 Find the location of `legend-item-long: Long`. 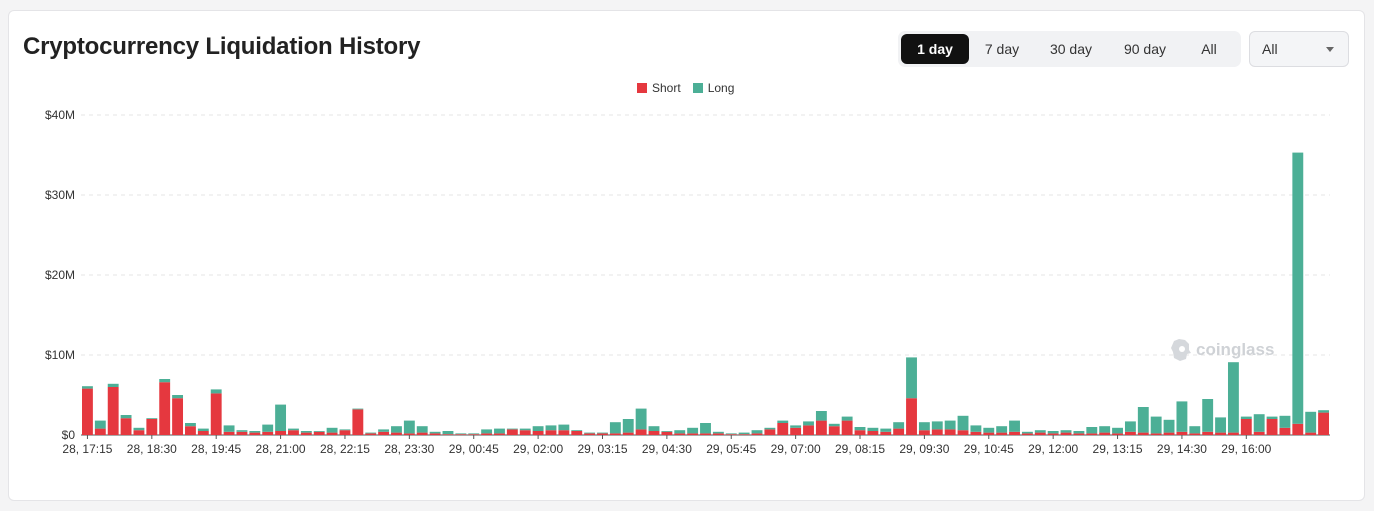

legend-item-long: Long is located at coordinates (713, 88).